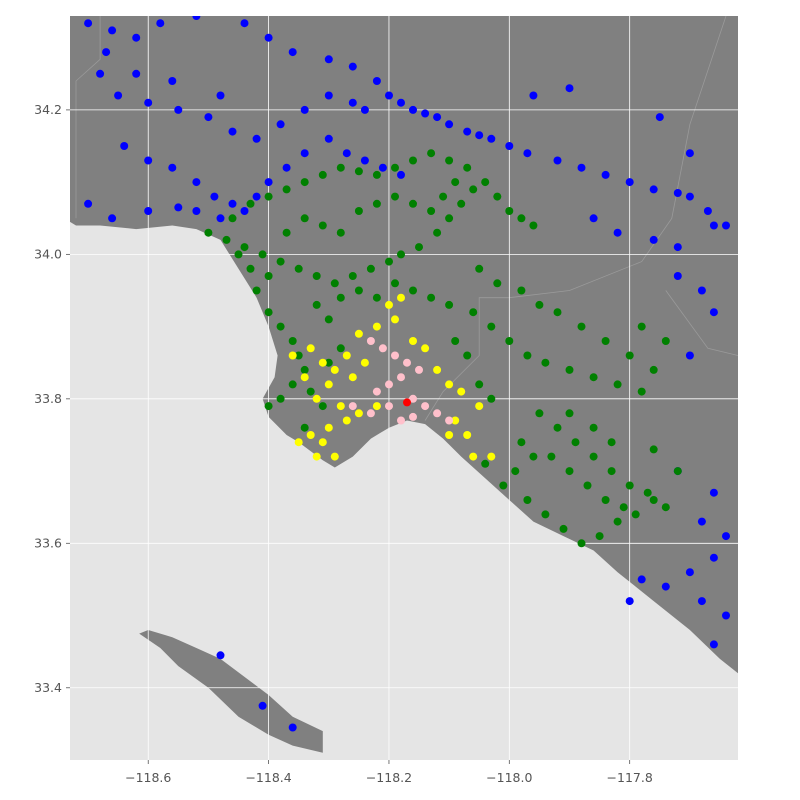  Describe the element at coordinates (88, 117) in the screenshot. I see `boundary-line` at that location.